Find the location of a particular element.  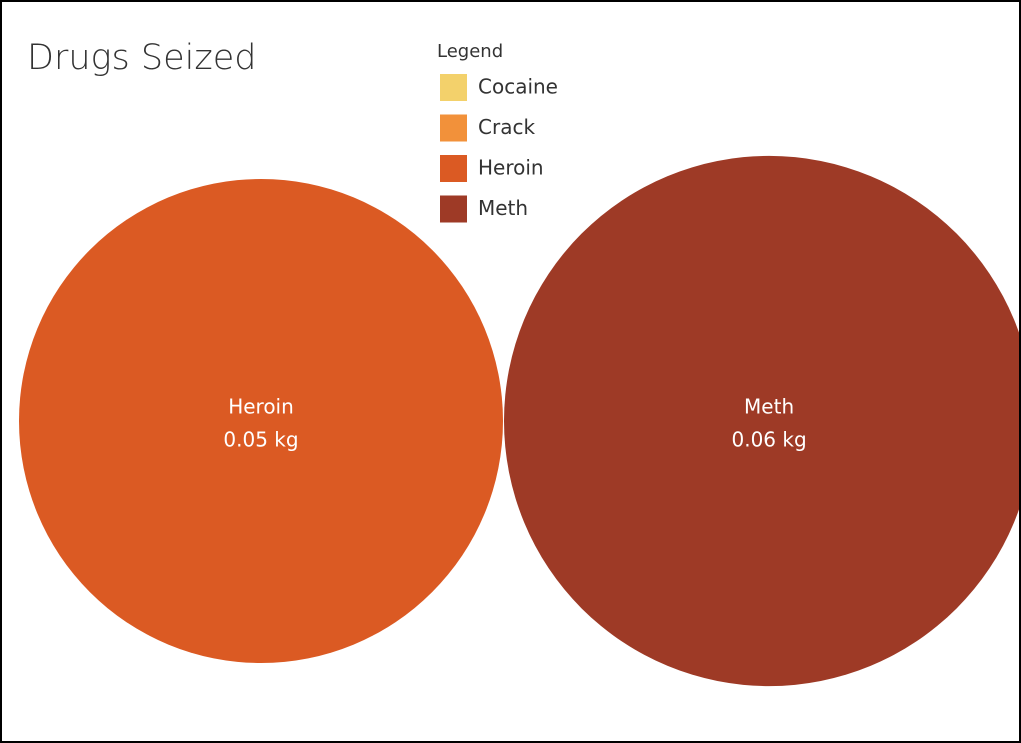

legend-label: Heroin is located at coordinates (511, 168).